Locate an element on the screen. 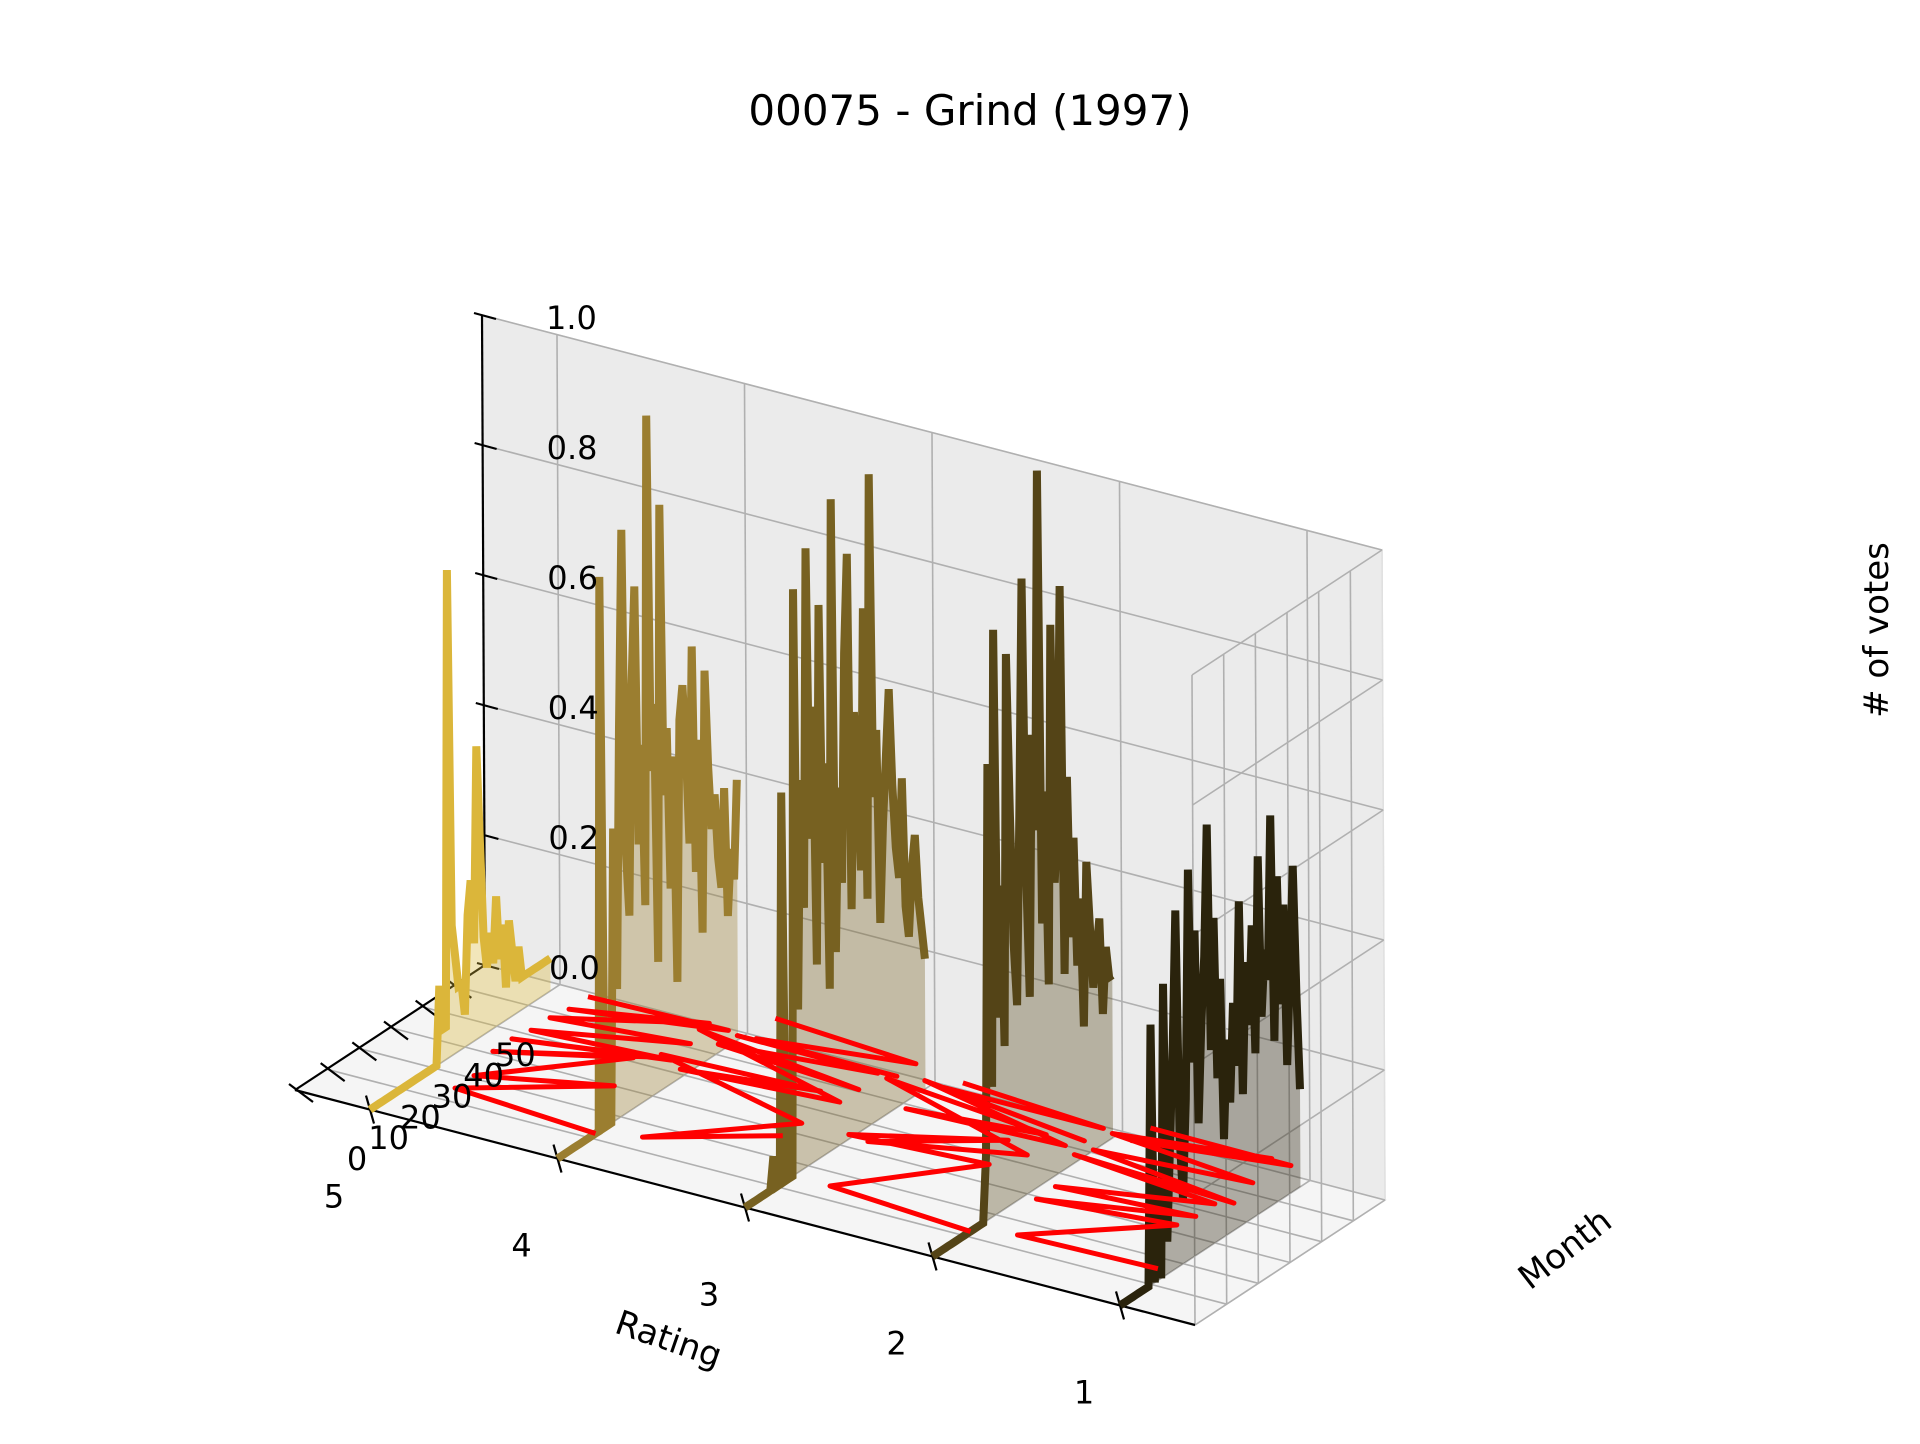  z-tick-label: 0.2 is located at coordinates (573, 838).